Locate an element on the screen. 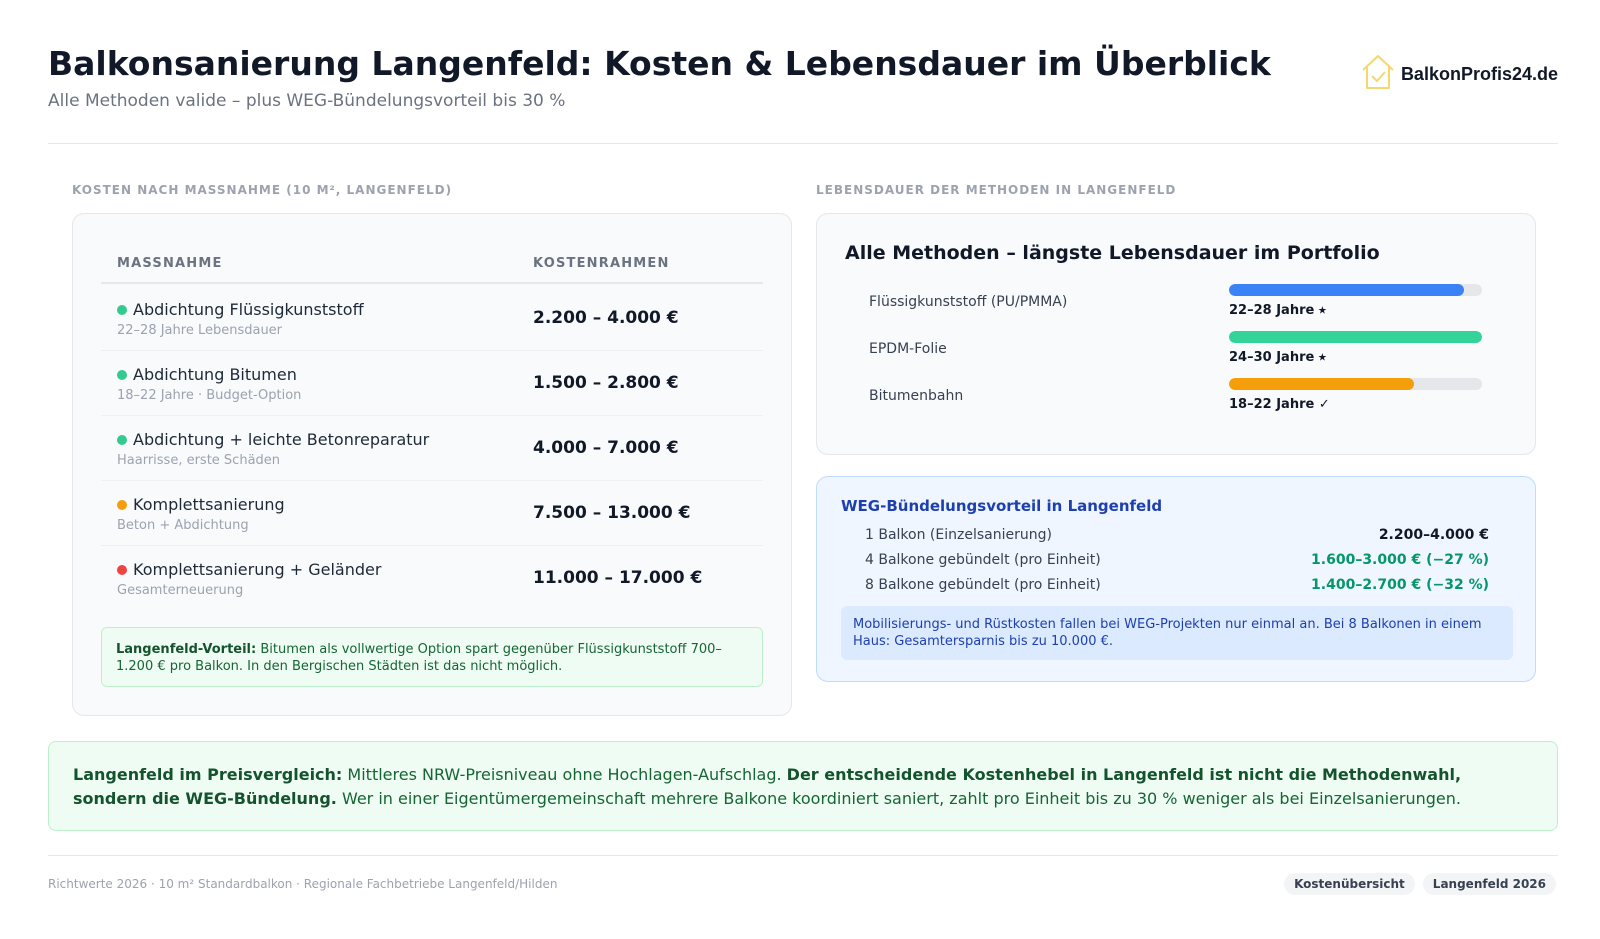 Image resolution: width=1600 pixels, height=939 pixels. summary-label: Langenfeld im Preisvergleich: is located at coordinates (208, 774).